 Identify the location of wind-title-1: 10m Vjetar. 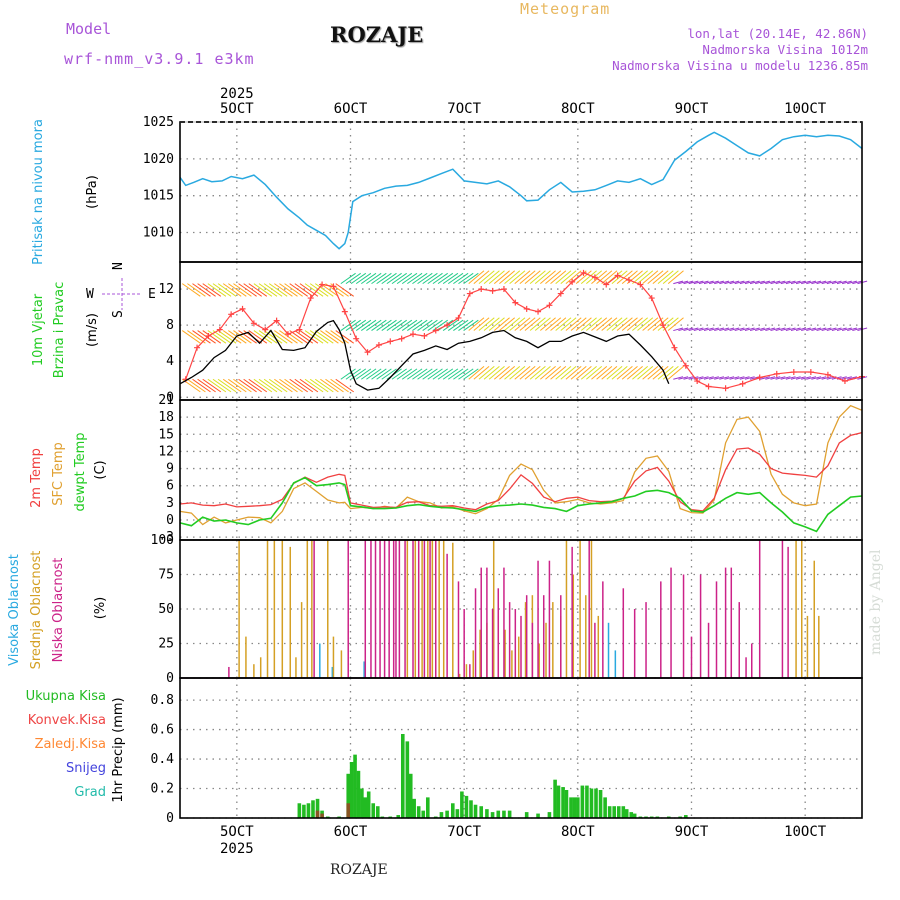
(38, 329).